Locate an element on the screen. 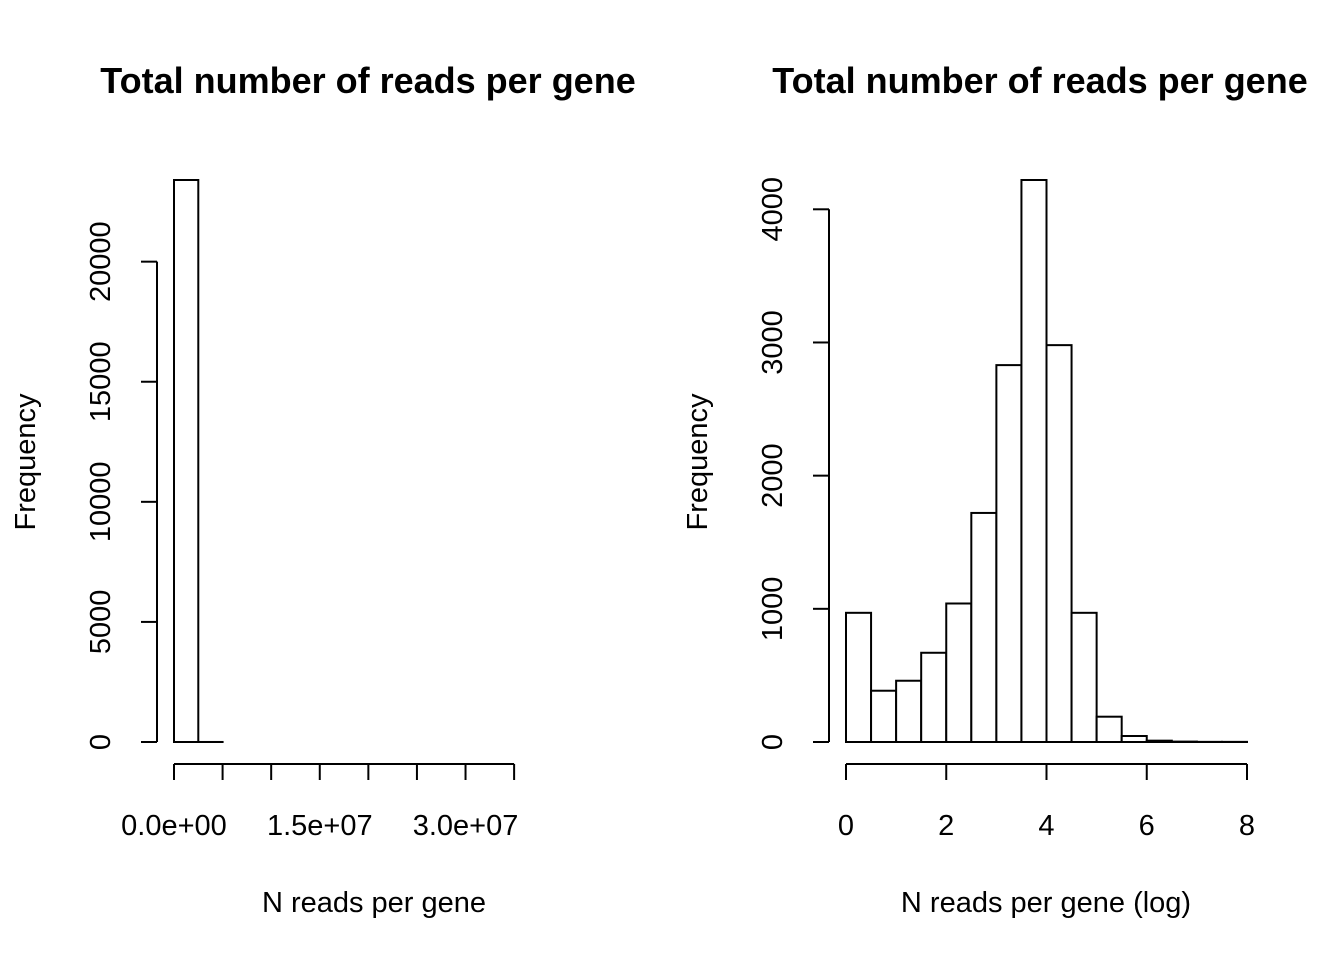  y-tick-label: 15000 is located at coordinates (101, 381).